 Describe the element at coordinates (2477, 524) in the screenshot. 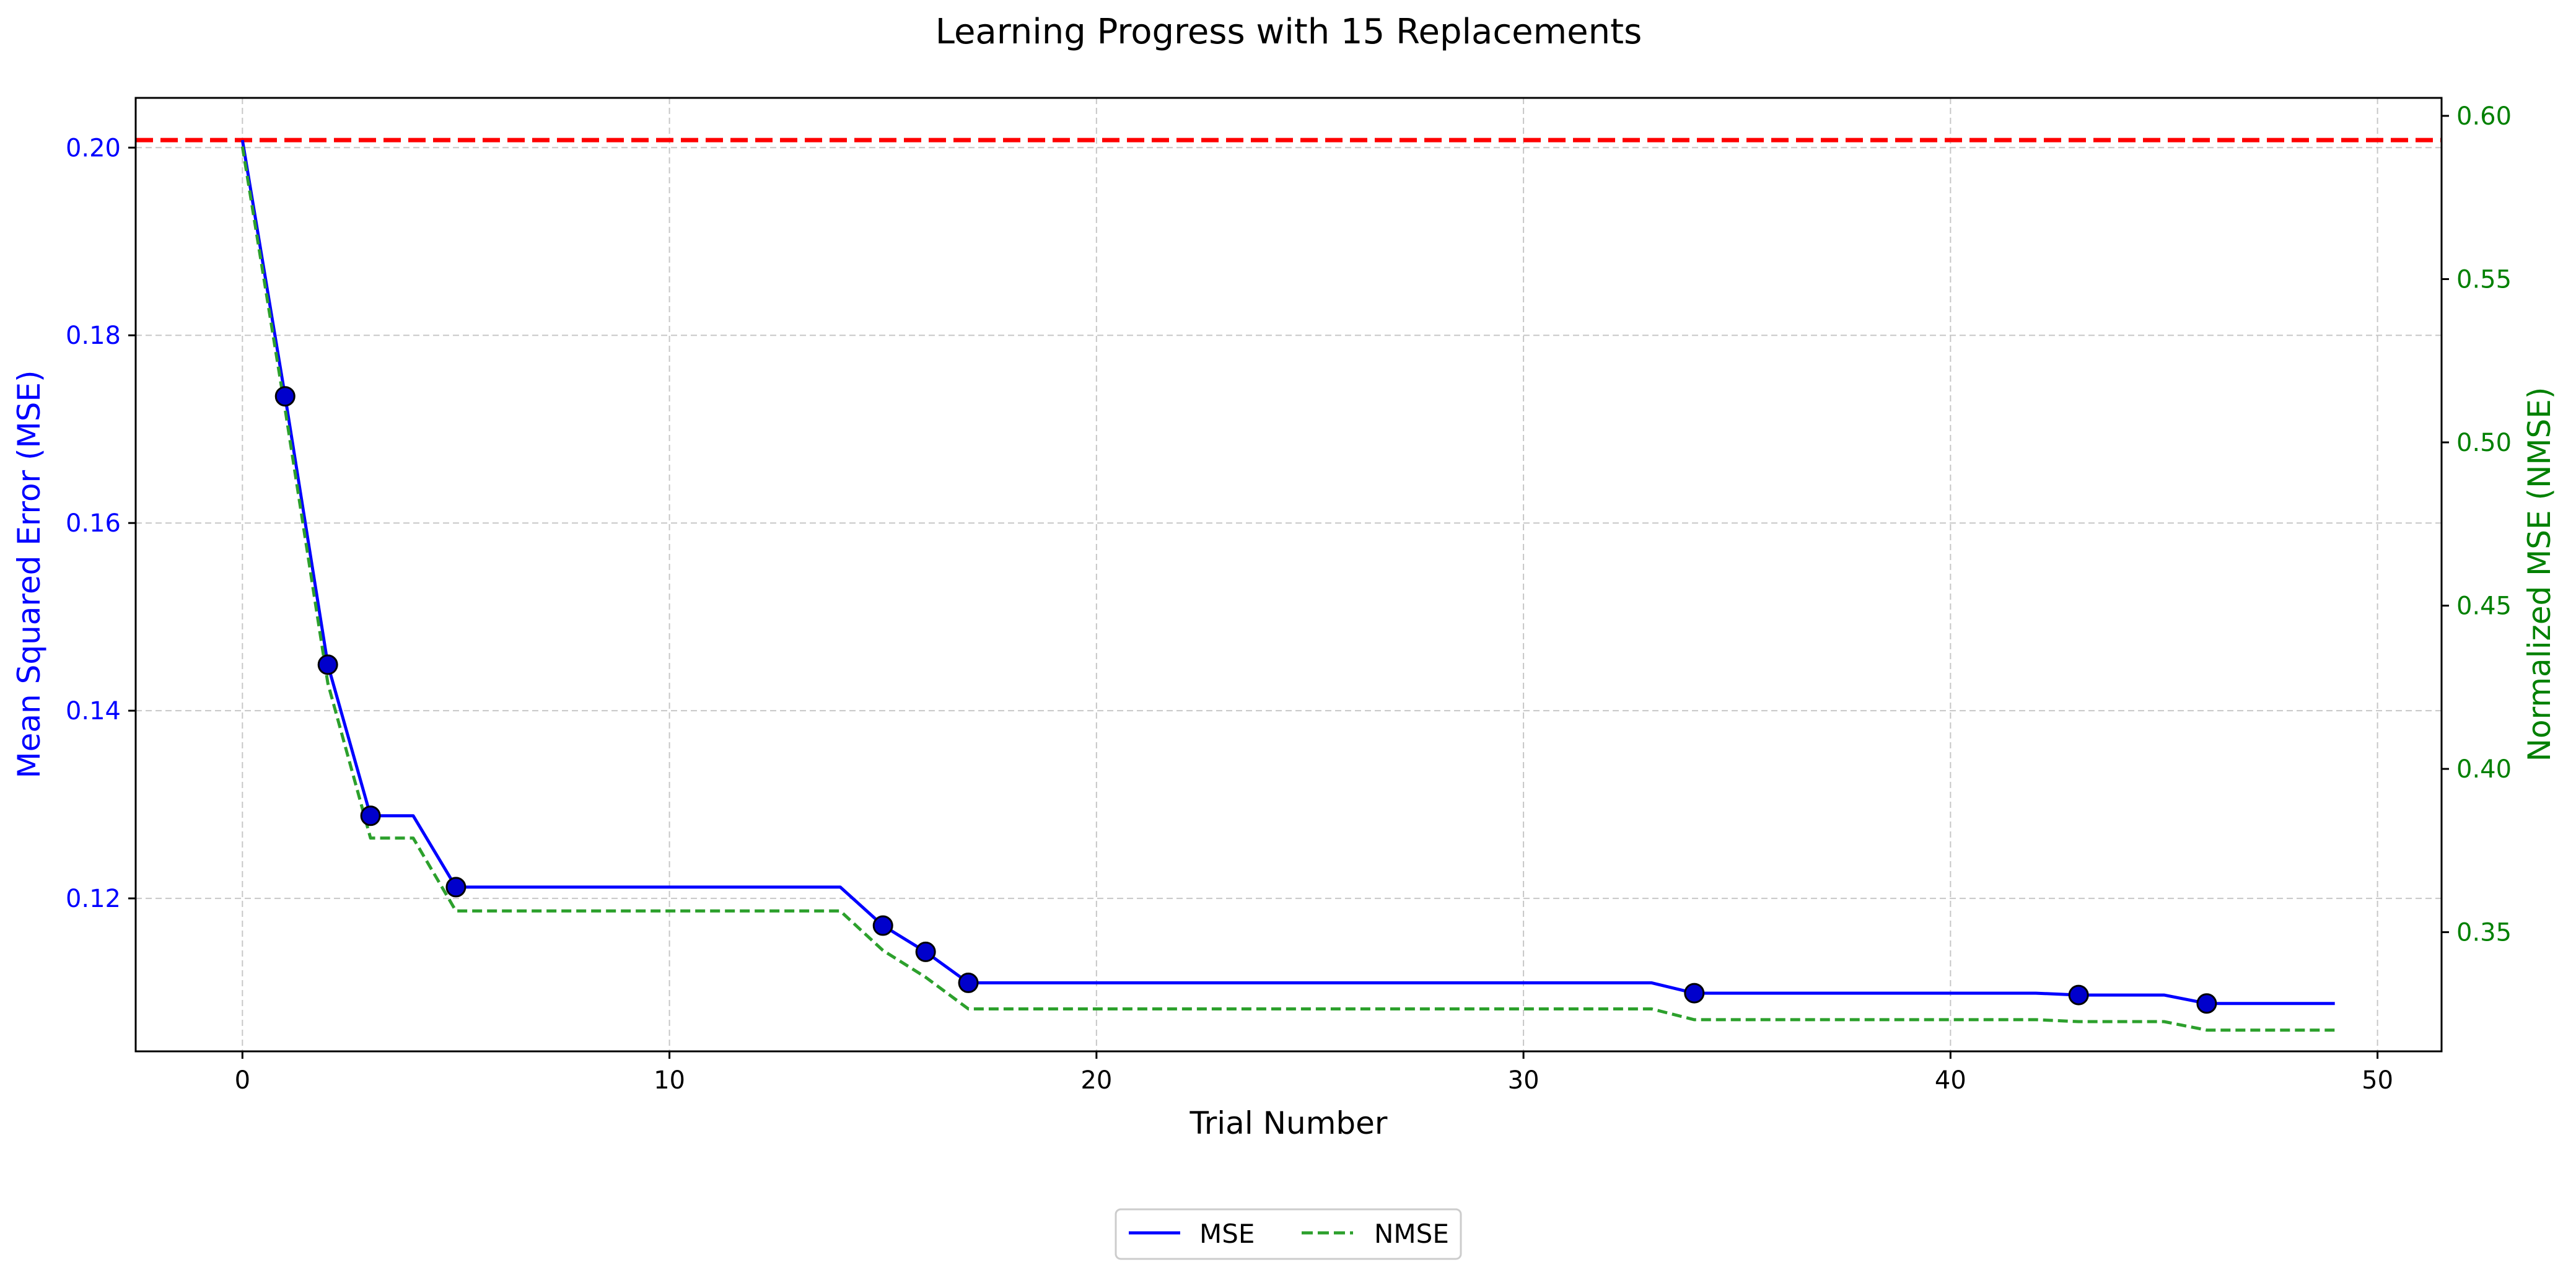

I see `y-right-axis-ticks: 0.35 0.40 0.45 0.50 0.55 0.60` at that location.